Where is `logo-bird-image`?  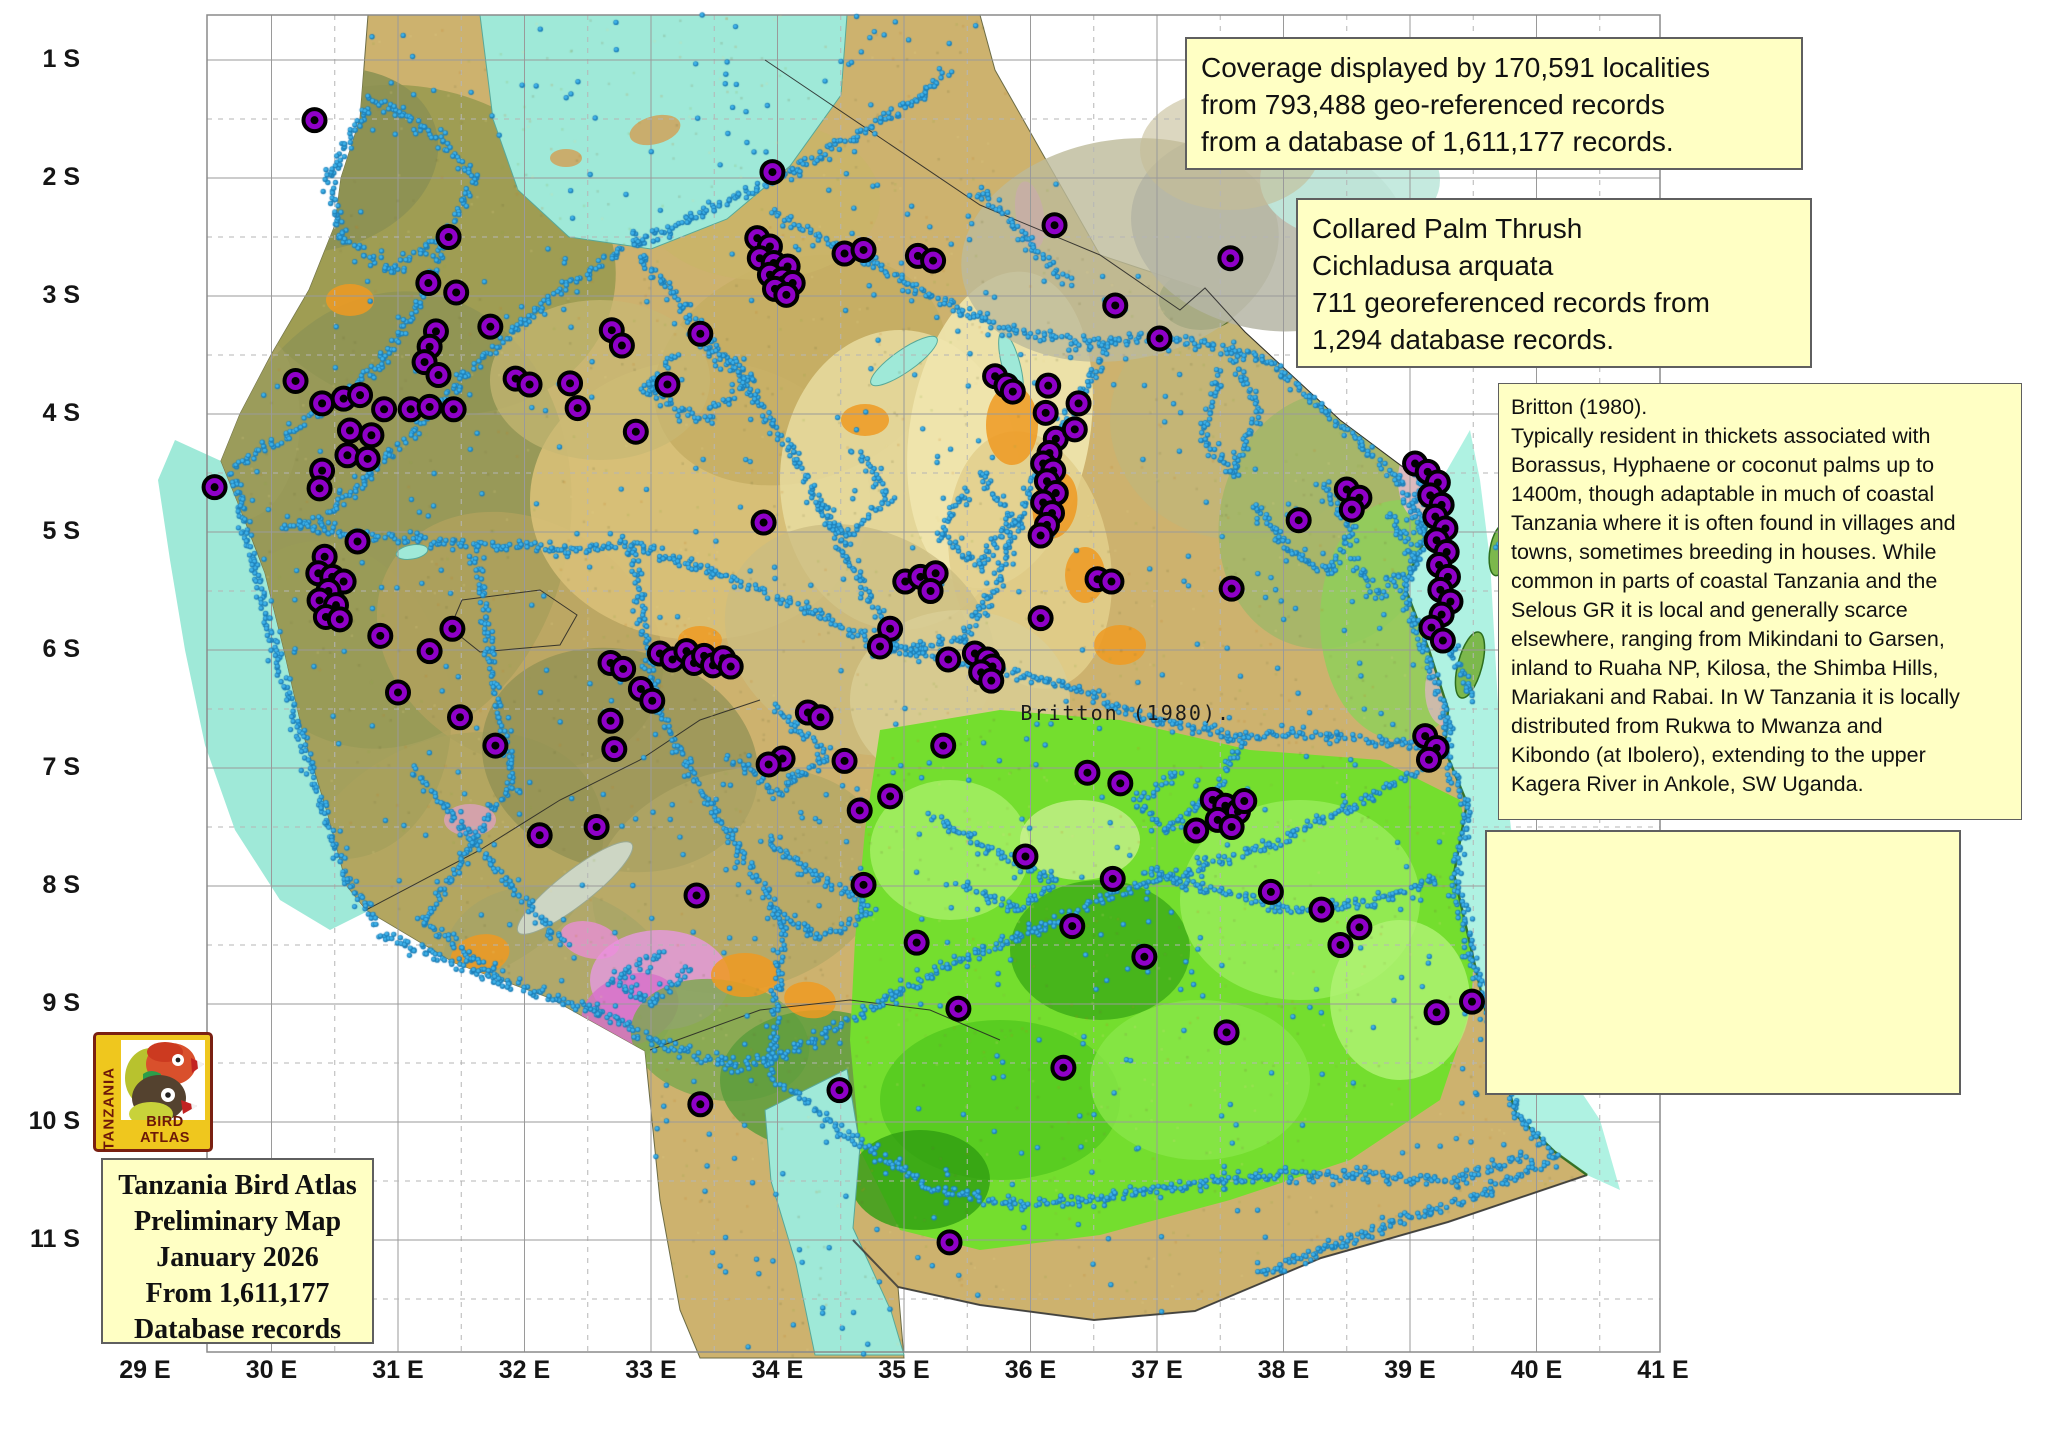 logo-bird-image is located at coordinates (163, 1080).